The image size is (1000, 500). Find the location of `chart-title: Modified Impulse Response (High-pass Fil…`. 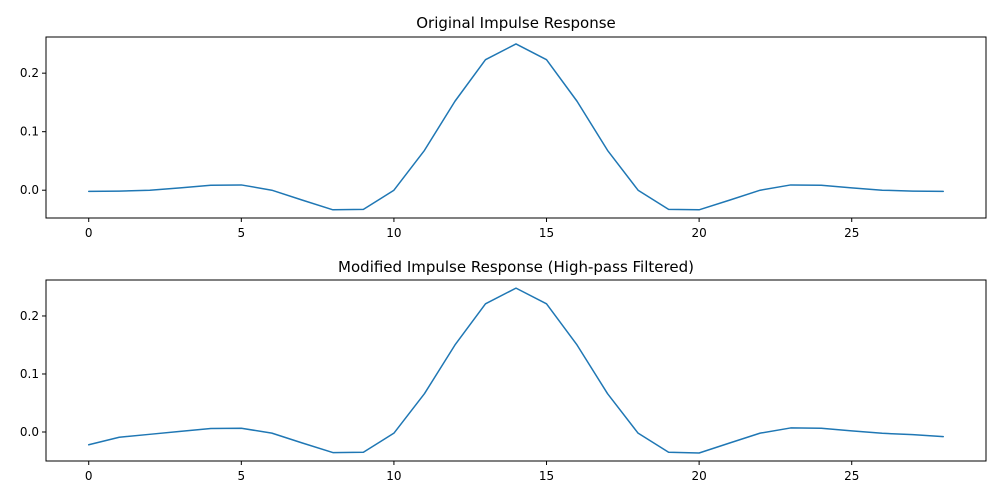

chart-title: Modified Impulse Response (High-pass Fil… is located at coordinates (516, 267).